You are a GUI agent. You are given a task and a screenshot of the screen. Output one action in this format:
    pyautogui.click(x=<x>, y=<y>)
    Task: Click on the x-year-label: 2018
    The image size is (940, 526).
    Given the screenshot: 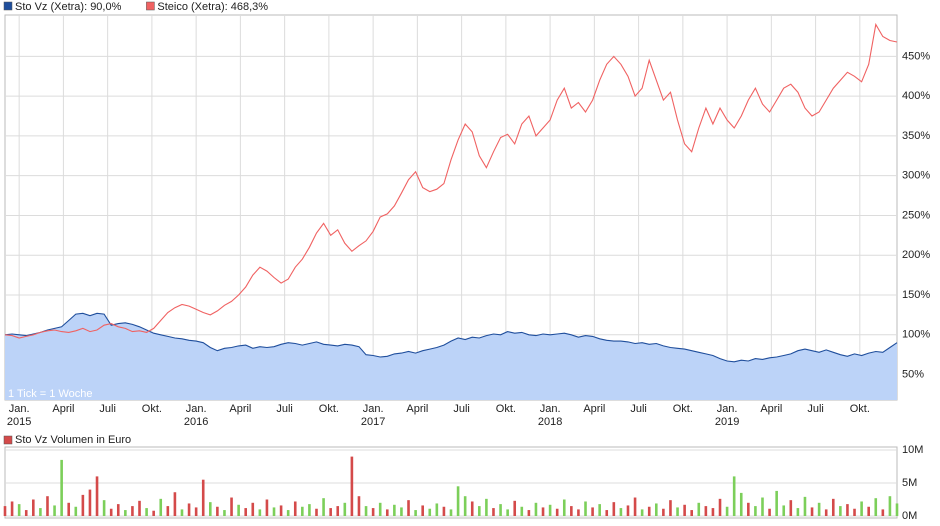 What is the action you would take?
    pyautogui.click(x=550, y=422)
    